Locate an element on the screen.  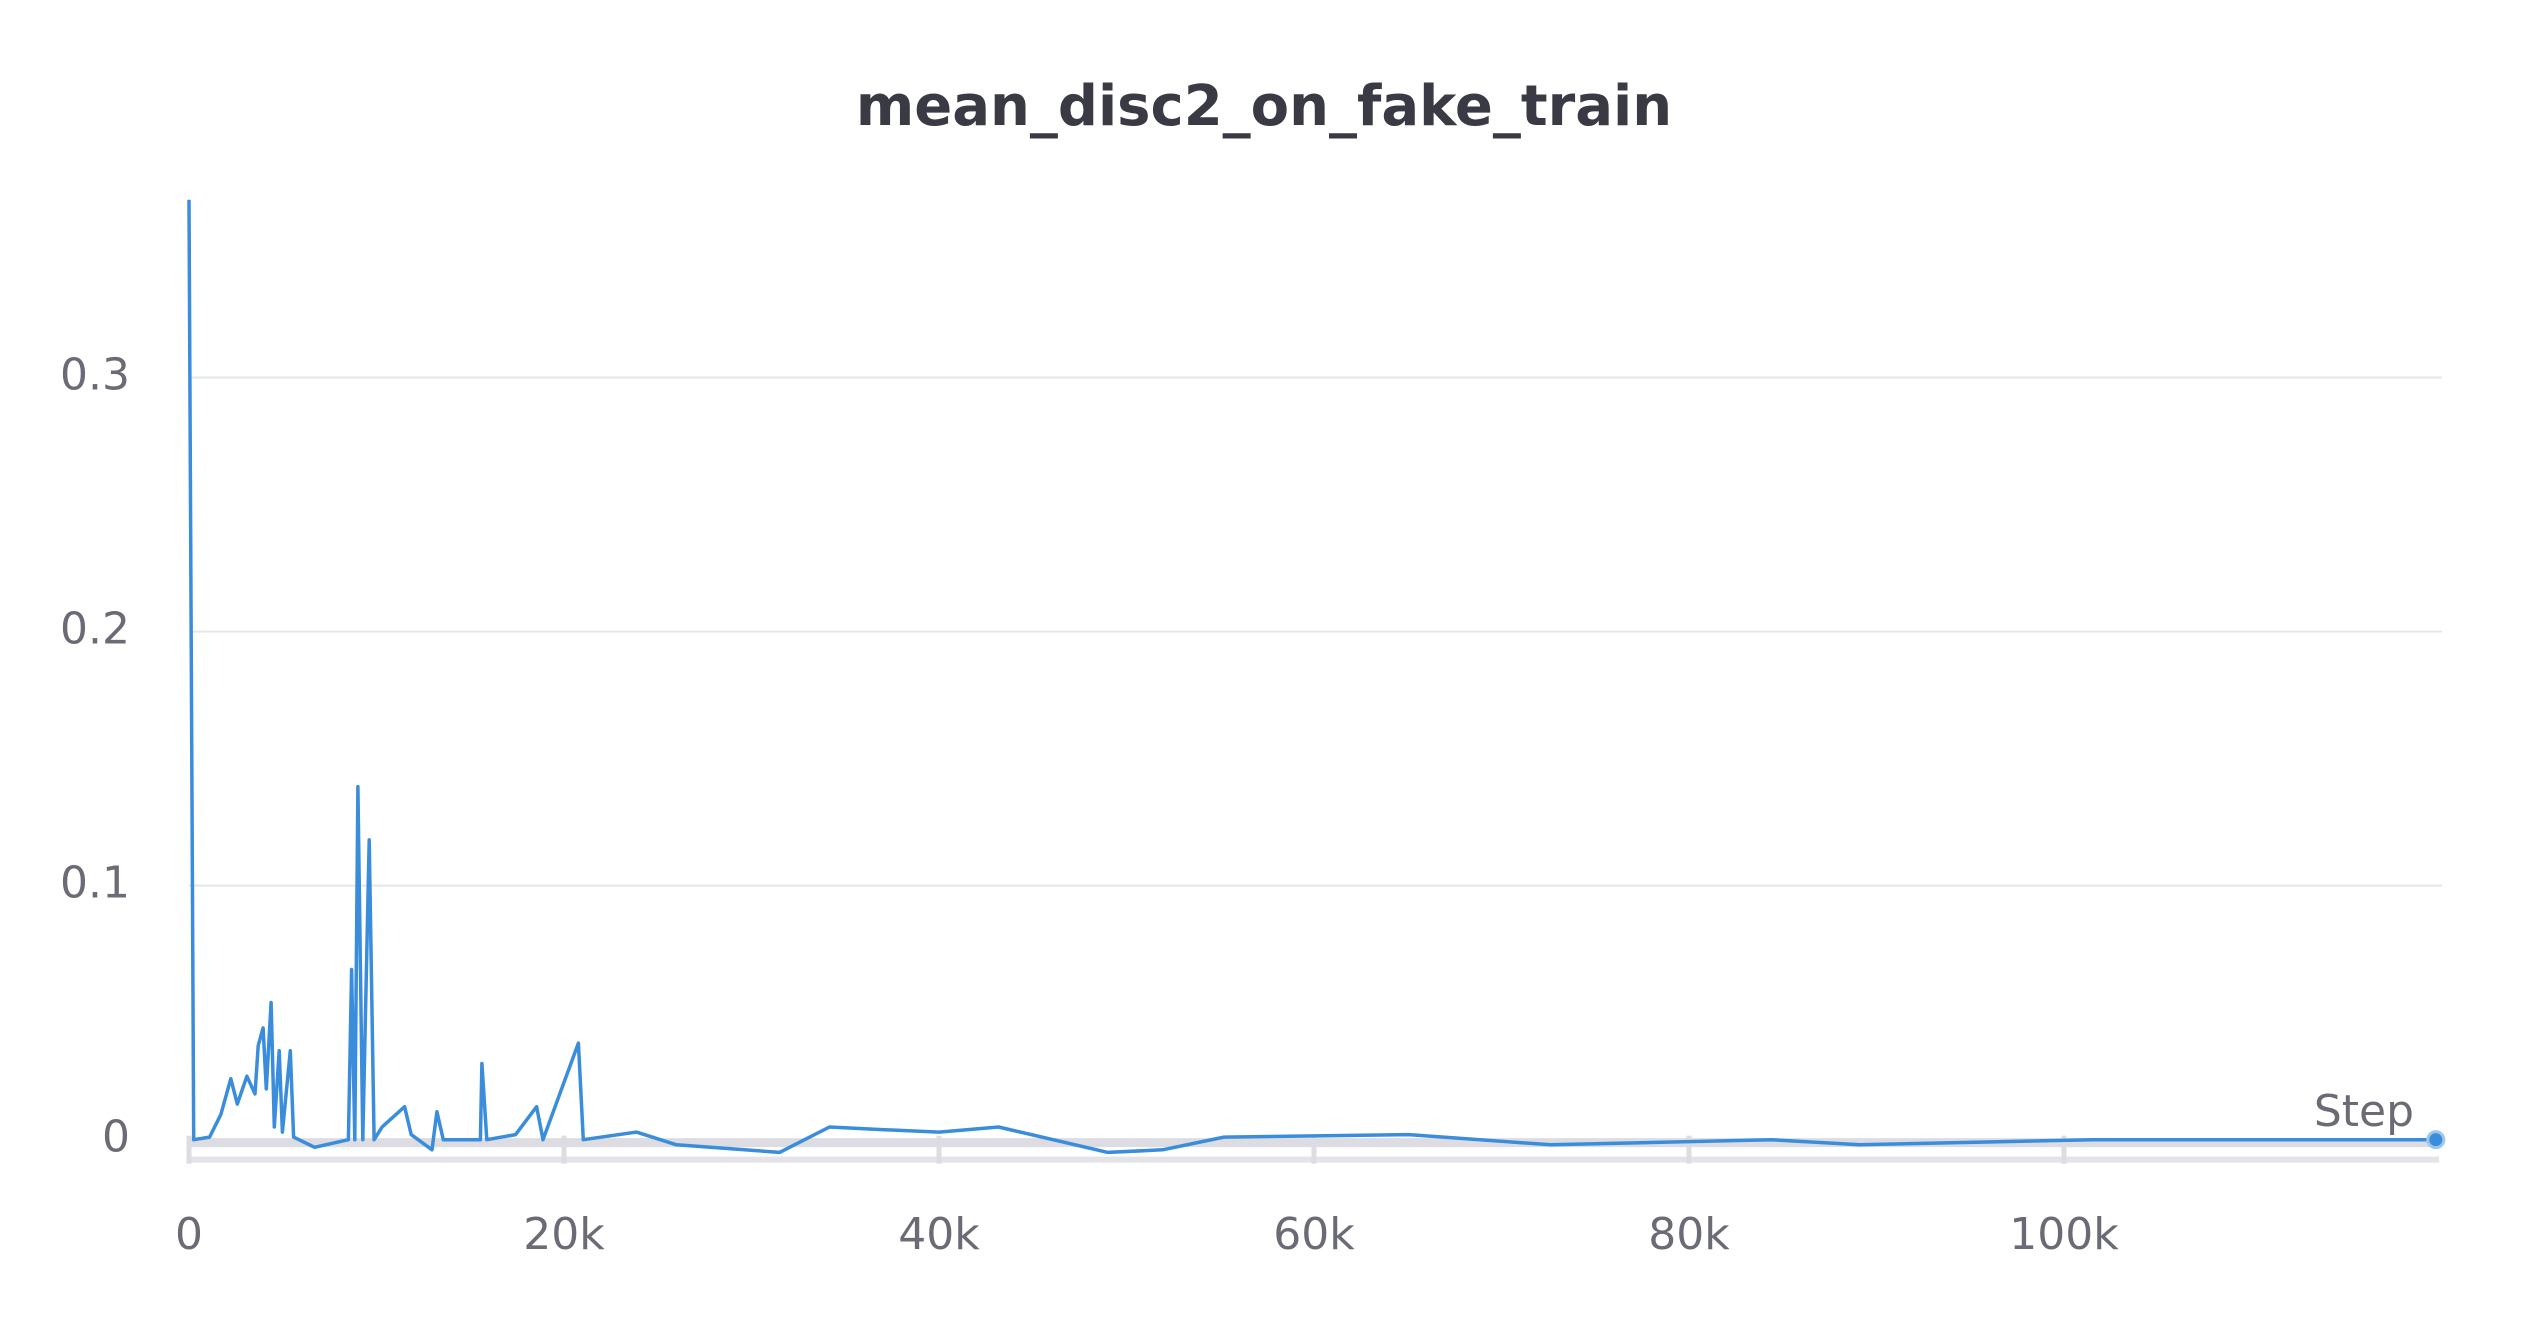
y-tick-label: 0 is located at coordinates (116, 1137).